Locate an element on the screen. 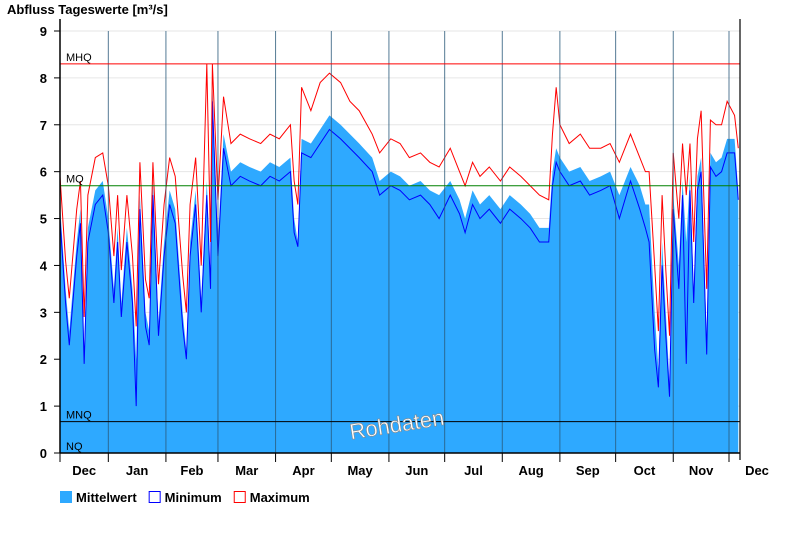  x-tick-label: Feb is located at coordinates (191, 470).